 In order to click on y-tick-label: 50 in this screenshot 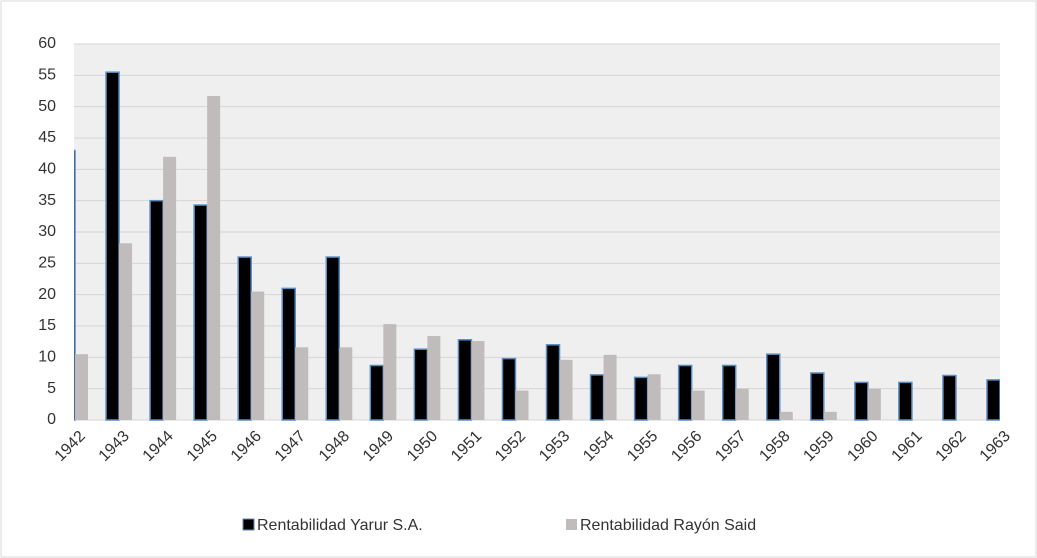, I will do `click(47, 106)`.